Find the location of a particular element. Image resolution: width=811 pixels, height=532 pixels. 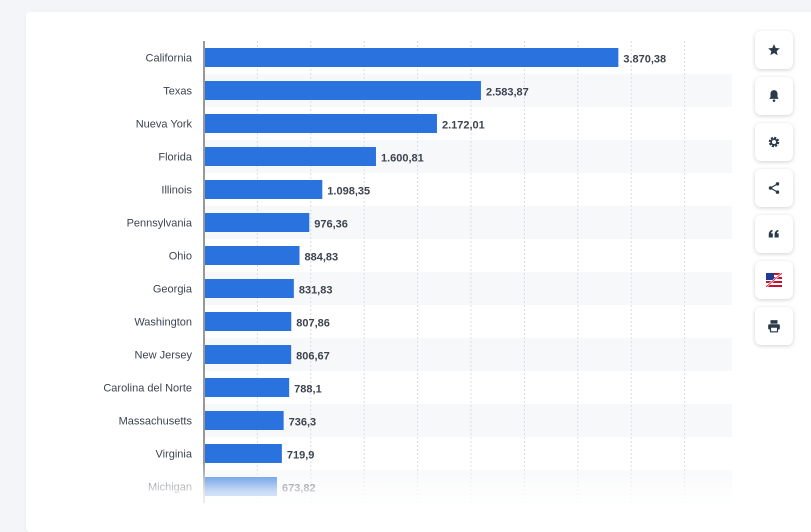

category-label: Texas is located at coordinates (177, 92).